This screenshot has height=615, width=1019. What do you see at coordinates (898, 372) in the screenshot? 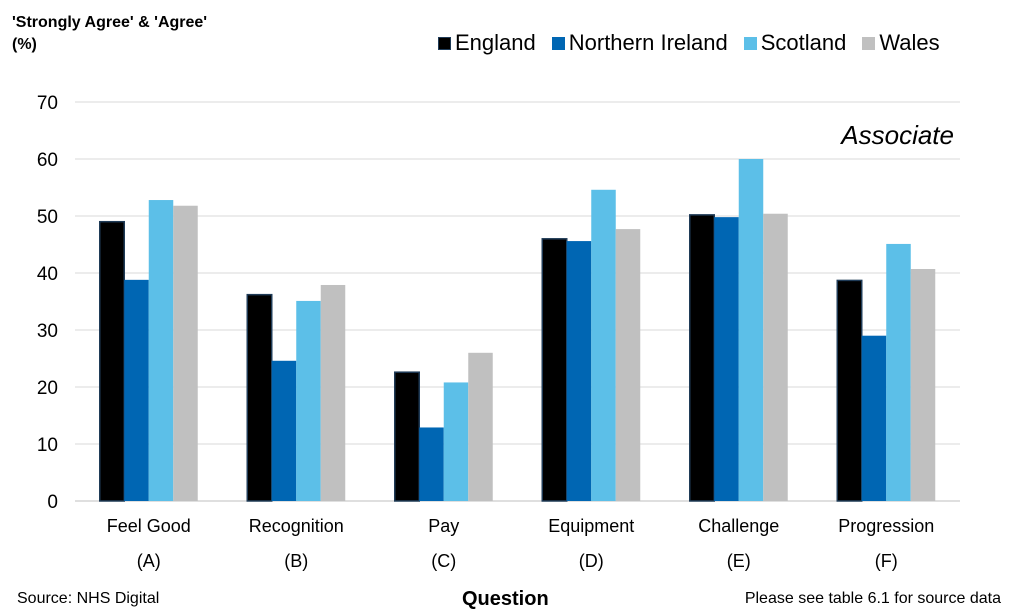
I see `bar-progression-scotland` at bounding box center [898, 372].